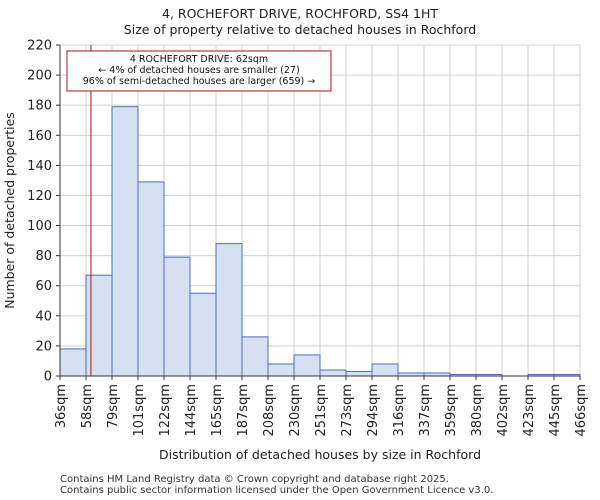  What do you see at coordinates (39, 46) in the screenshot?
I see `y-tick-label: 220` at bounding box center [39, 46].